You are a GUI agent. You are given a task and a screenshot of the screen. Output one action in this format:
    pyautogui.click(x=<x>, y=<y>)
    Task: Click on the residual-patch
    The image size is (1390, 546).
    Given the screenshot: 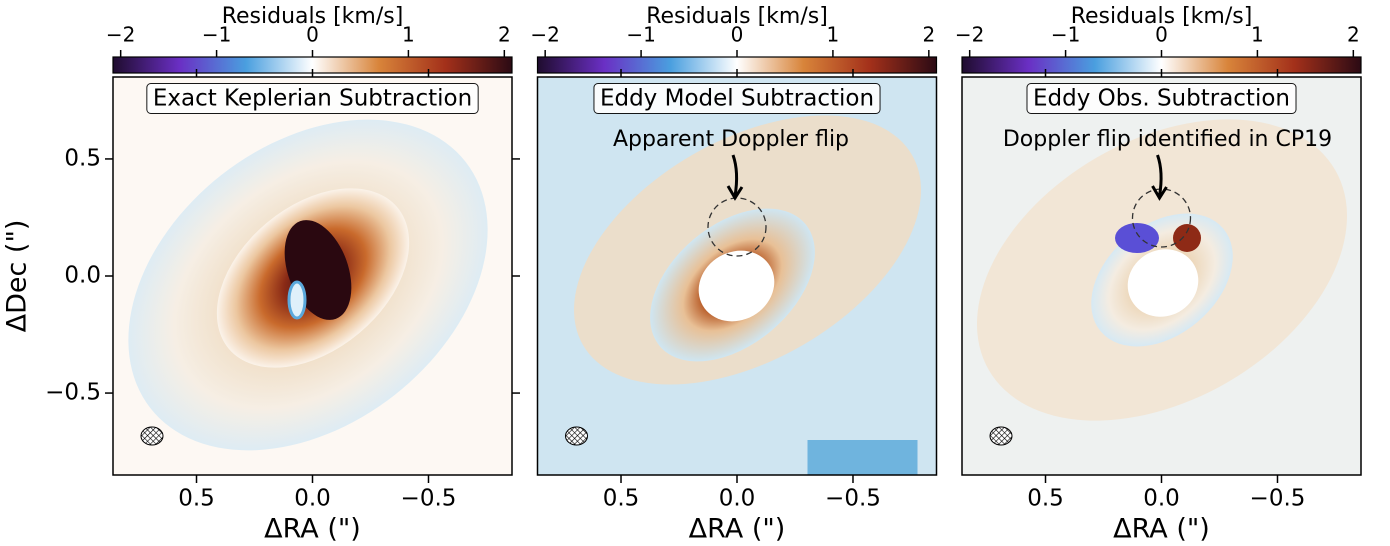 What is the action you would take?
    pyautogui.click(x=862, y=457)
    